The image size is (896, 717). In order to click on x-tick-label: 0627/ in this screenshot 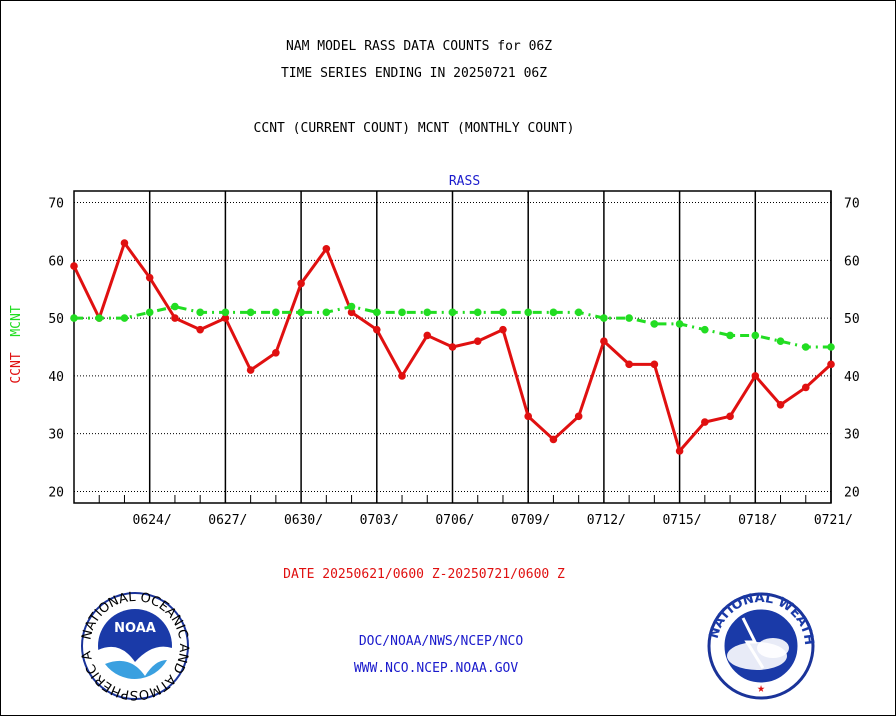, I will do `click(227, 520)`.